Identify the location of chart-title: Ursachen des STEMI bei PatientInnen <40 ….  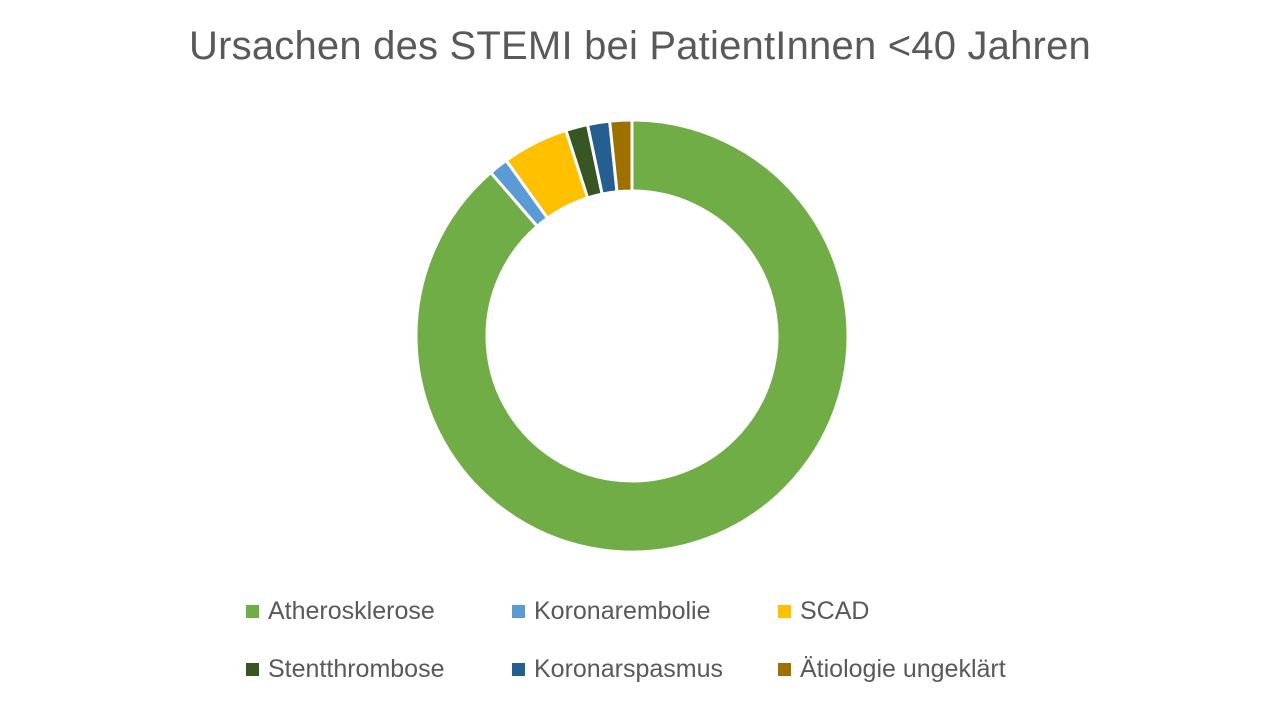
(640, 46).